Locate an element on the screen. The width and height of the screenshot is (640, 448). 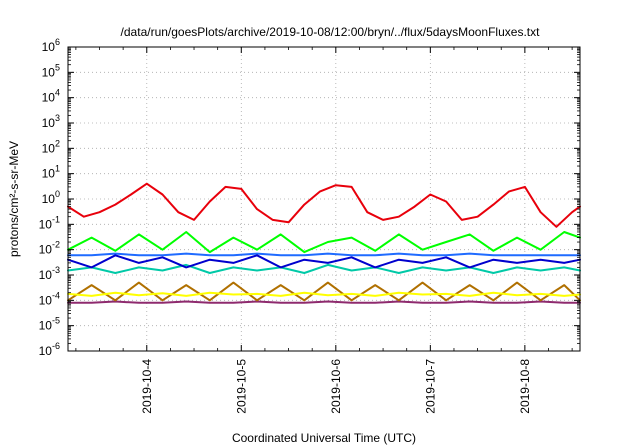
y-tick-exponent: -3 is located at coordinates (56, 270).